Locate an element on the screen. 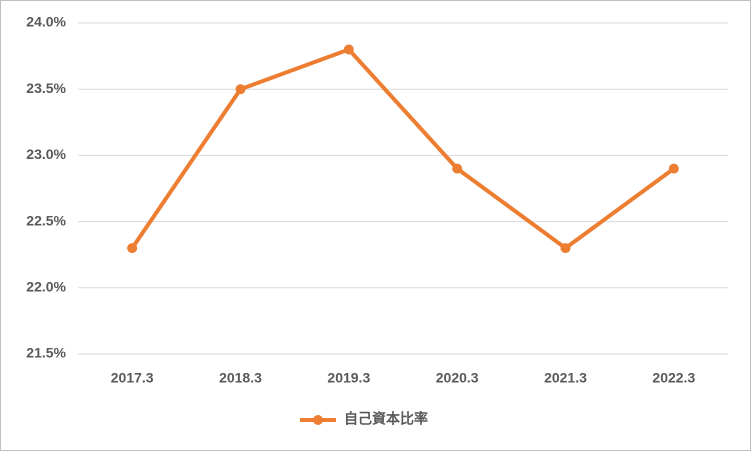 Image resolution: width=751 pixels, height=451 pixels. x-tick-label: 2020.3 is located at coordinates (457, 378).